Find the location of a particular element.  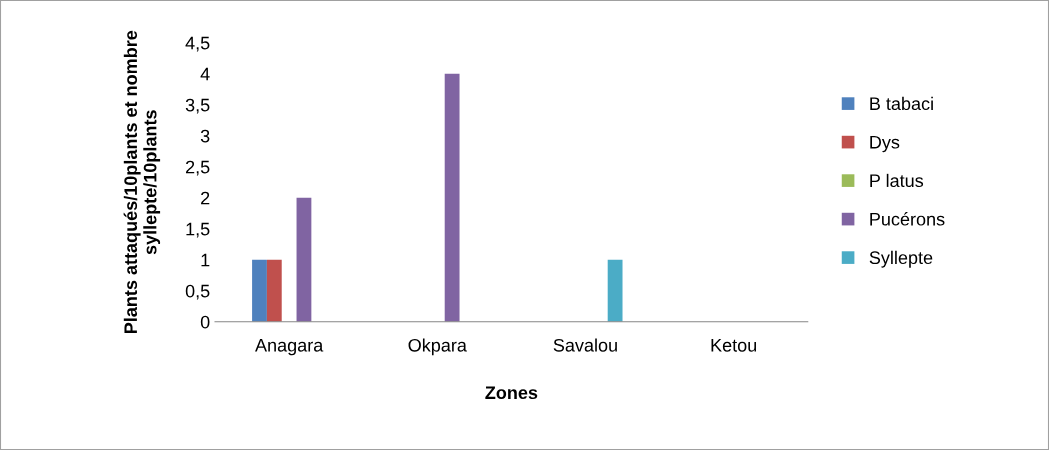

x-tick-label: Savalou is located at coordinates (585, 345).